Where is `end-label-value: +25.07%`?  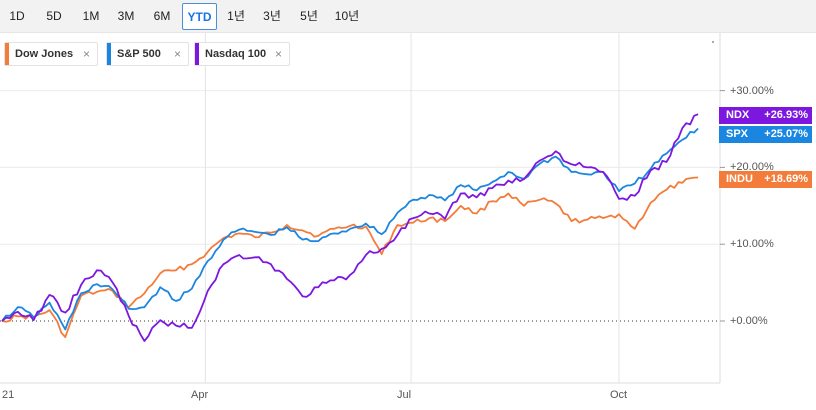
end-label-value: +25.07% is located at coordinates (786, 134).